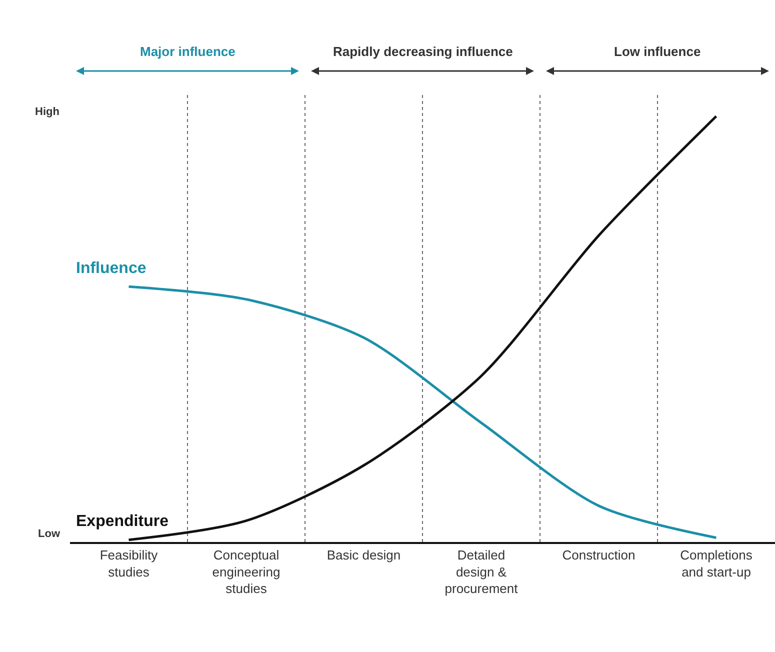 Image resolution: width=775 pixels, height=652 pixels. I want to click on series-label: Influence, so click(111, 268).